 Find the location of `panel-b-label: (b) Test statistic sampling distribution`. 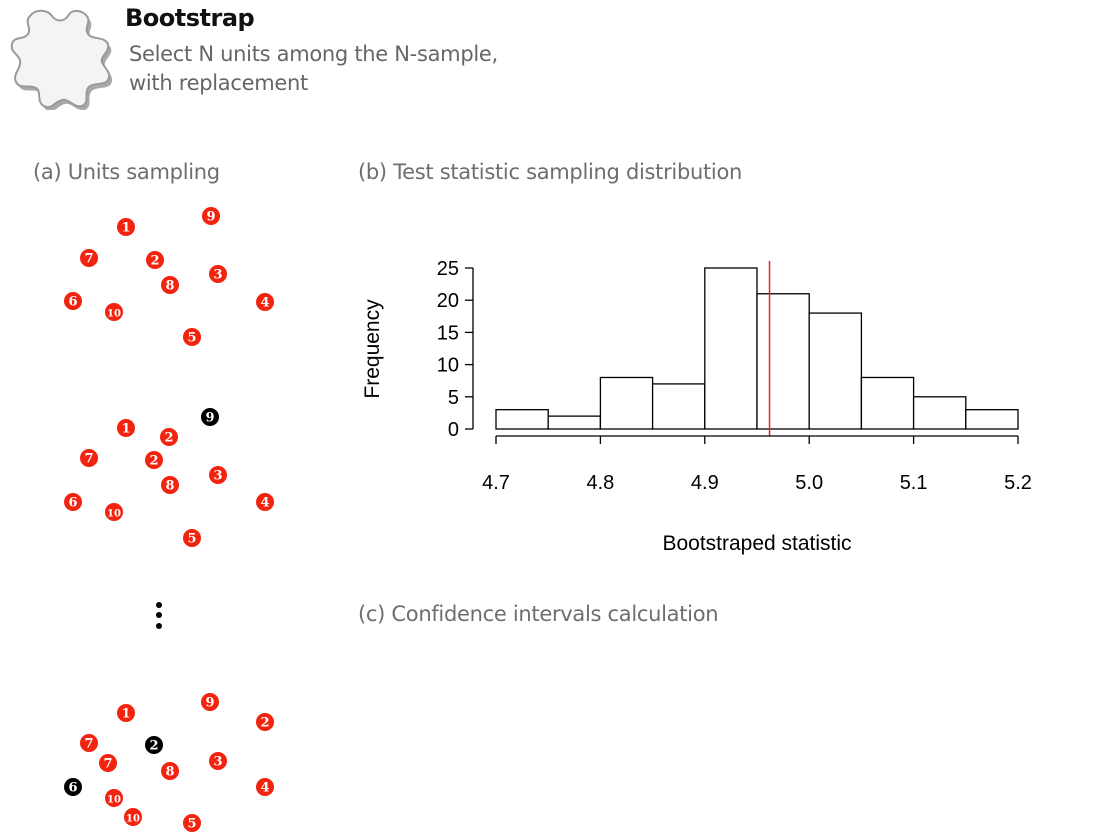

panel-b-label: (b) Test statistic sampling distribution is located at coordinates (550, 172).